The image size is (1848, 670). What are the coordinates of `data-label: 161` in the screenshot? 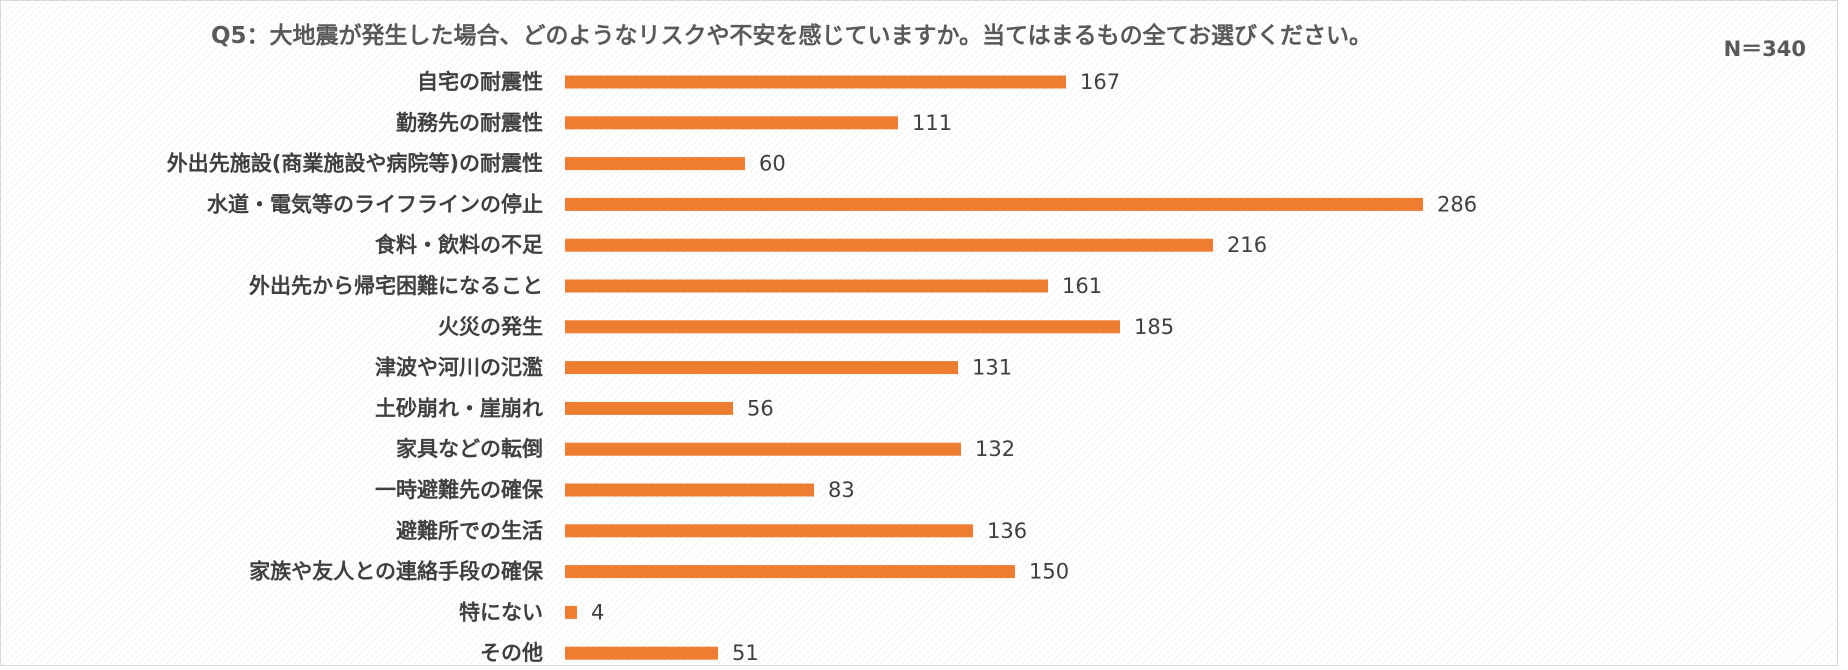 It's located at (1082, 286).